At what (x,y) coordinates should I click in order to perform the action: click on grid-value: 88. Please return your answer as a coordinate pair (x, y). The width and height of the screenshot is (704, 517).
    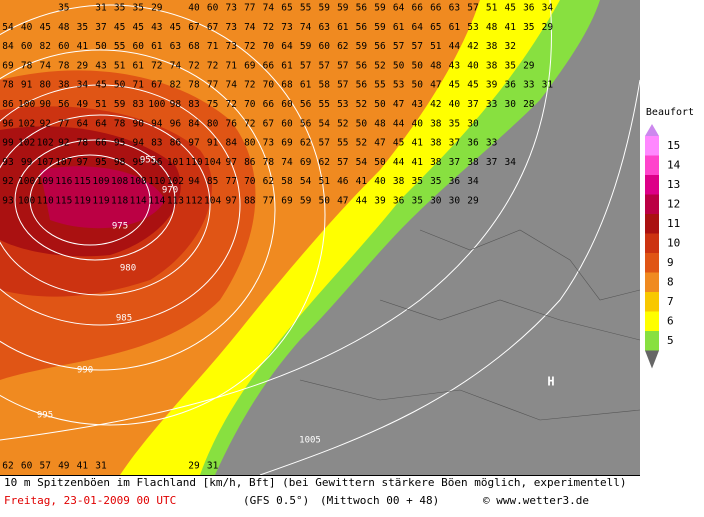
    Looking at the image, I should click on (250, 201).